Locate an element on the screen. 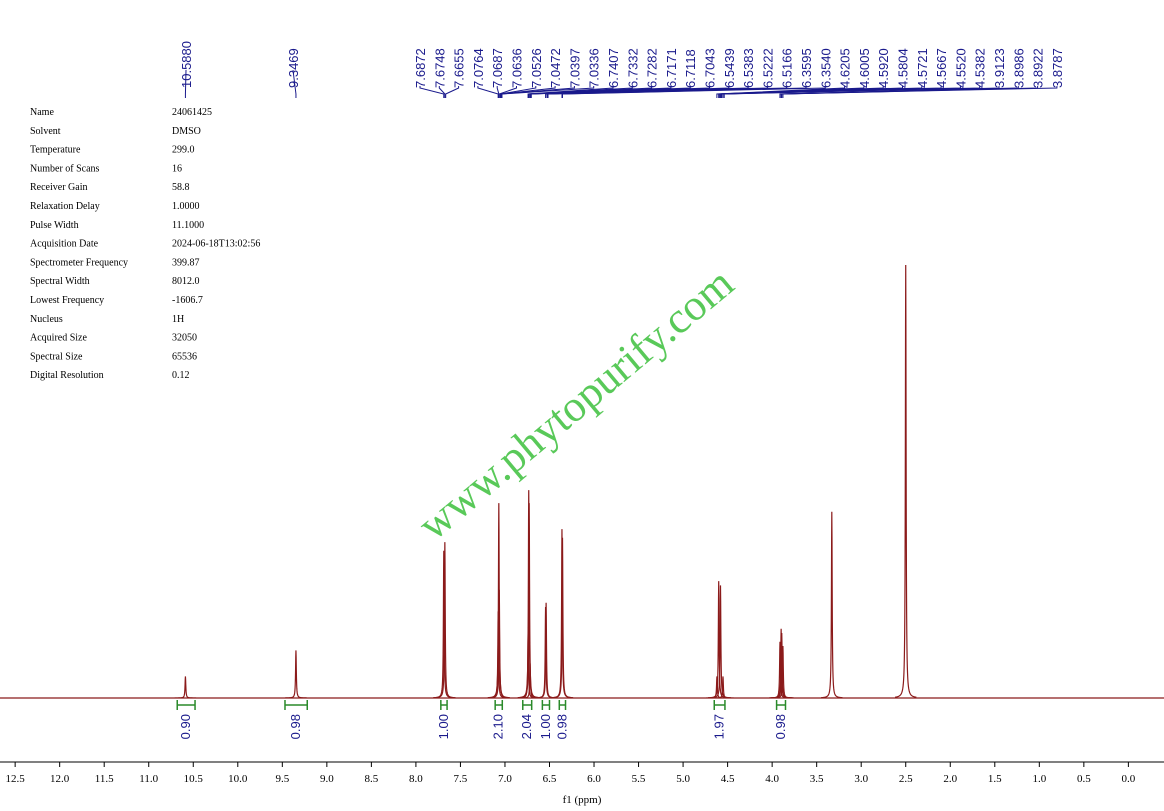  param-value: 0.12 is located at coordinates (181, 375).